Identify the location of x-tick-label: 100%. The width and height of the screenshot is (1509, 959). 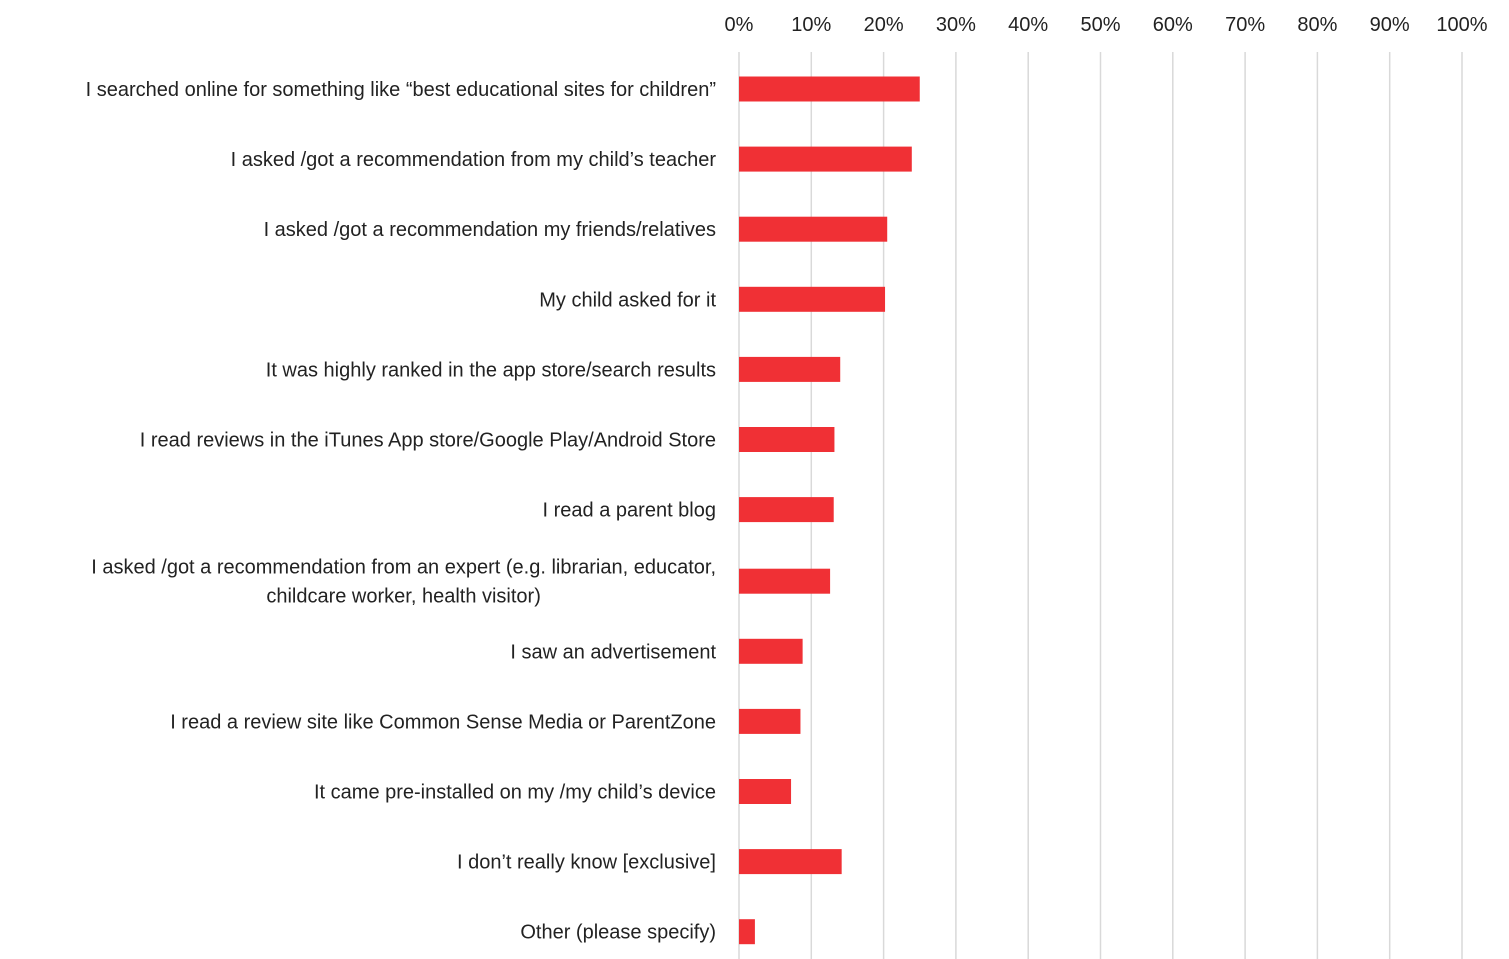
(1461, 25).